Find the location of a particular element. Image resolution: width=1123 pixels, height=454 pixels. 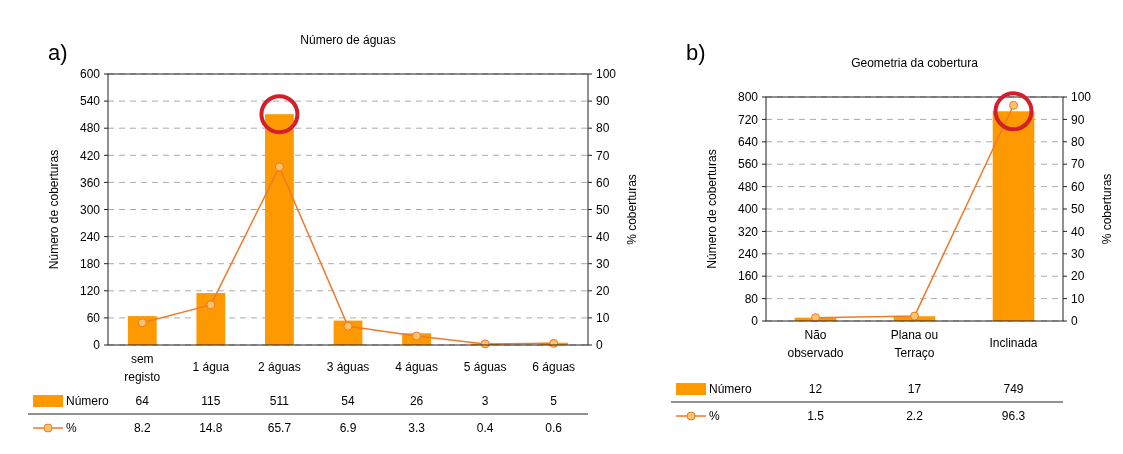

x-tick-label: sem registo is located at coordinates (142, 368).